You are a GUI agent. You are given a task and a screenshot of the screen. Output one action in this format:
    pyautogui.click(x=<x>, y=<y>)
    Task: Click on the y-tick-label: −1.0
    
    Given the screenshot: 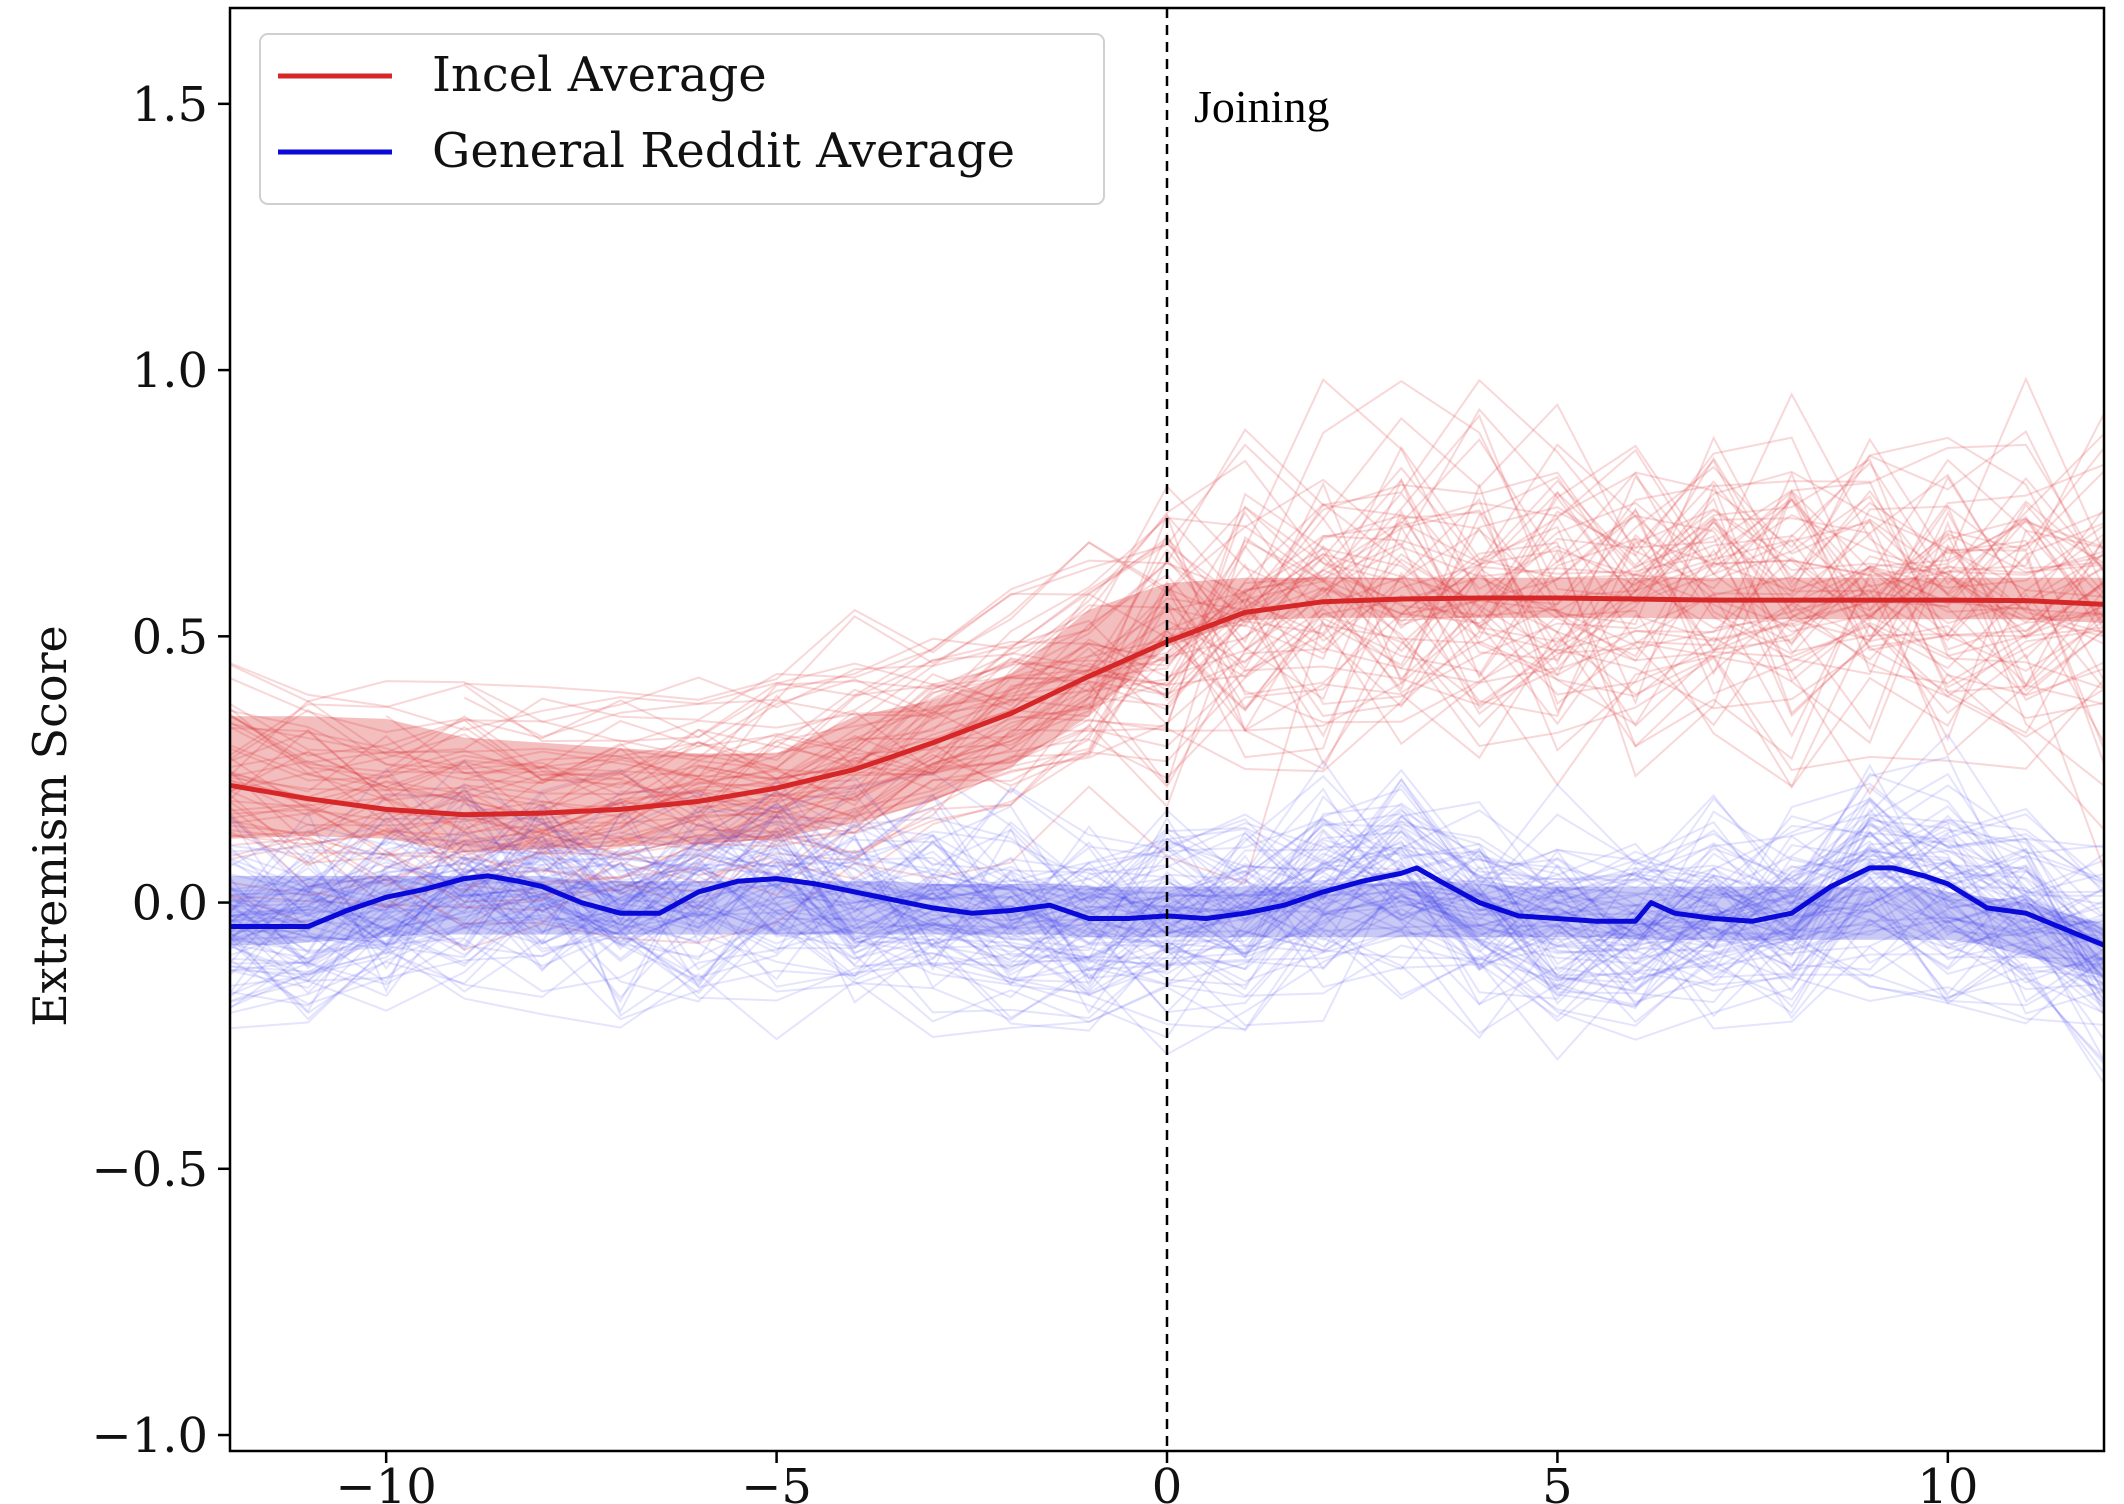 What is the action you would take?
    pyautogui.click(x=149, y=1436)
    